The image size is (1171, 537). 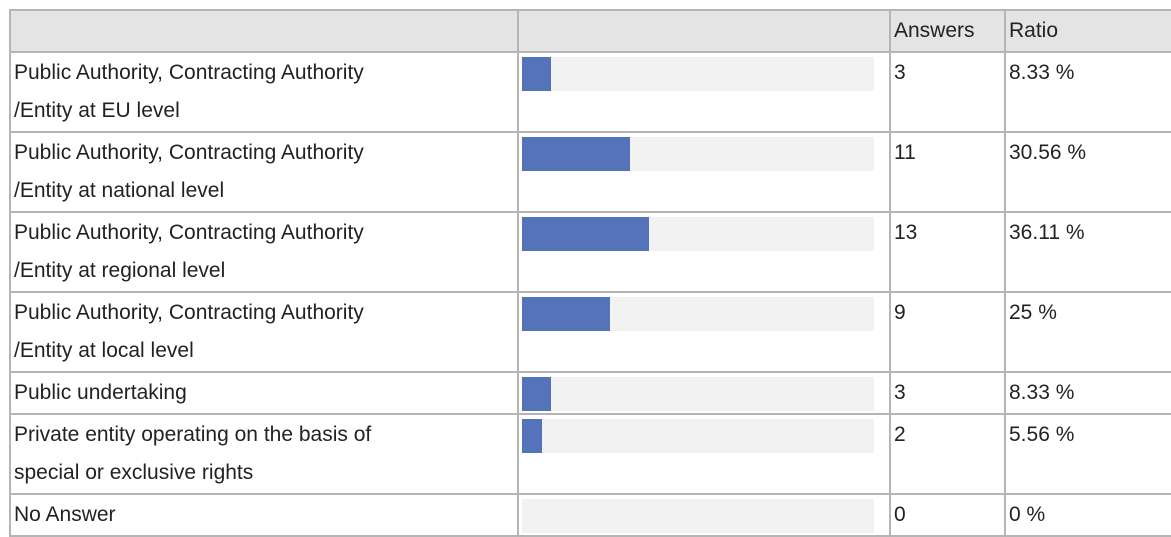 What do you see at coordinates (100, 392) in the screenshot?
I see `label-line: Public undertaking` at bounding box center [100, 392].